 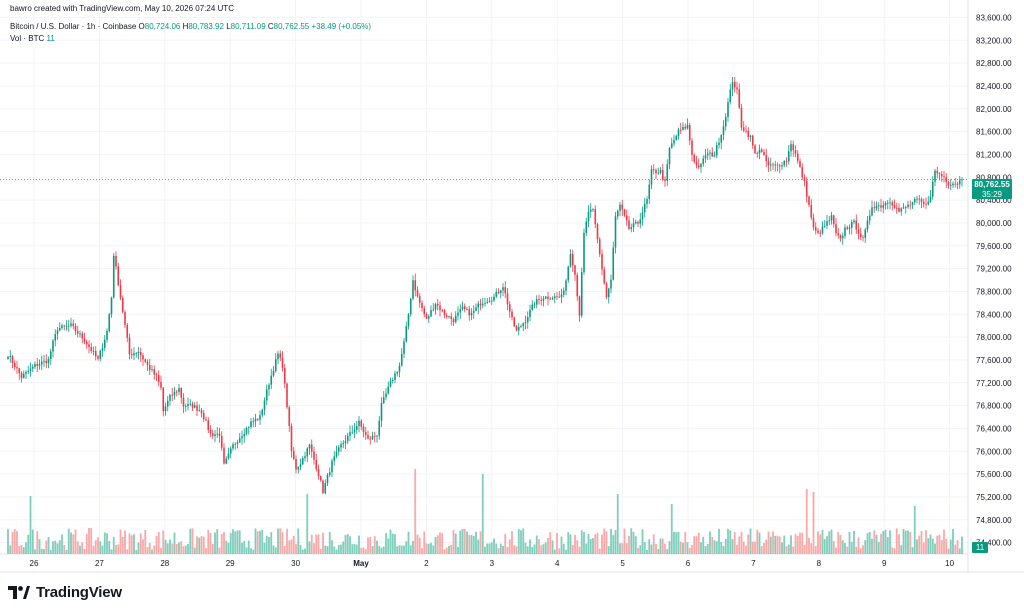 What do you see at coordinates (65, 592) in the screenshot?
I see `tradingview-logo: TradingView` at bounding box center [65, 592].